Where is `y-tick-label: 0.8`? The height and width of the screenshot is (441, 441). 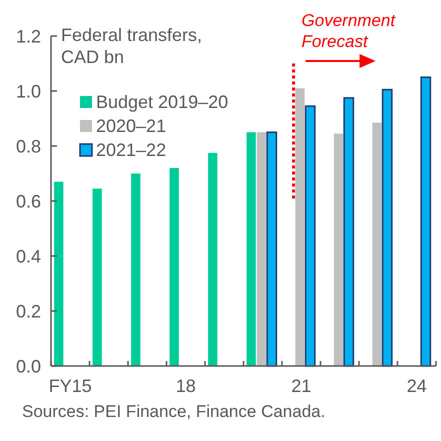
y-tick-label: 0.8 is located at coordinates (28, 146).